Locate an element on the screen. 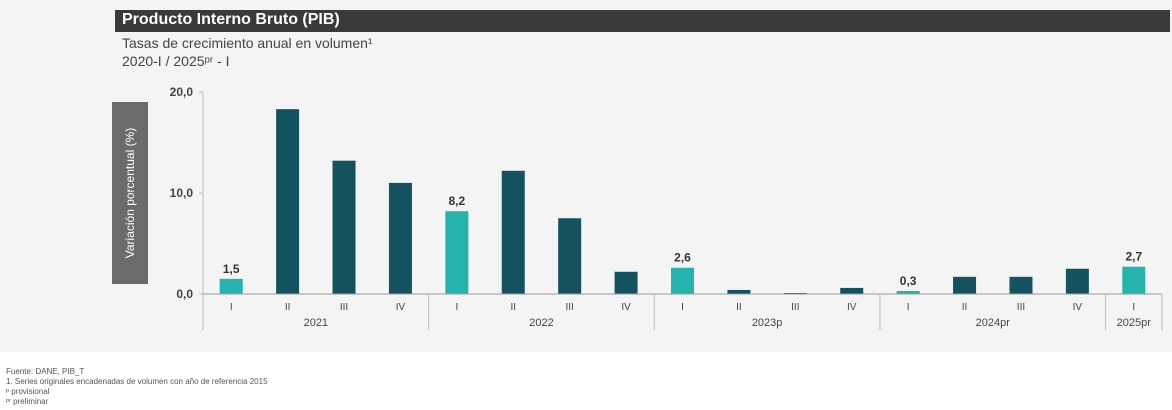 The width and height of the screenshot is (1172, 410). bar-data-label: 8,2 is located at coordinates (457, 201).